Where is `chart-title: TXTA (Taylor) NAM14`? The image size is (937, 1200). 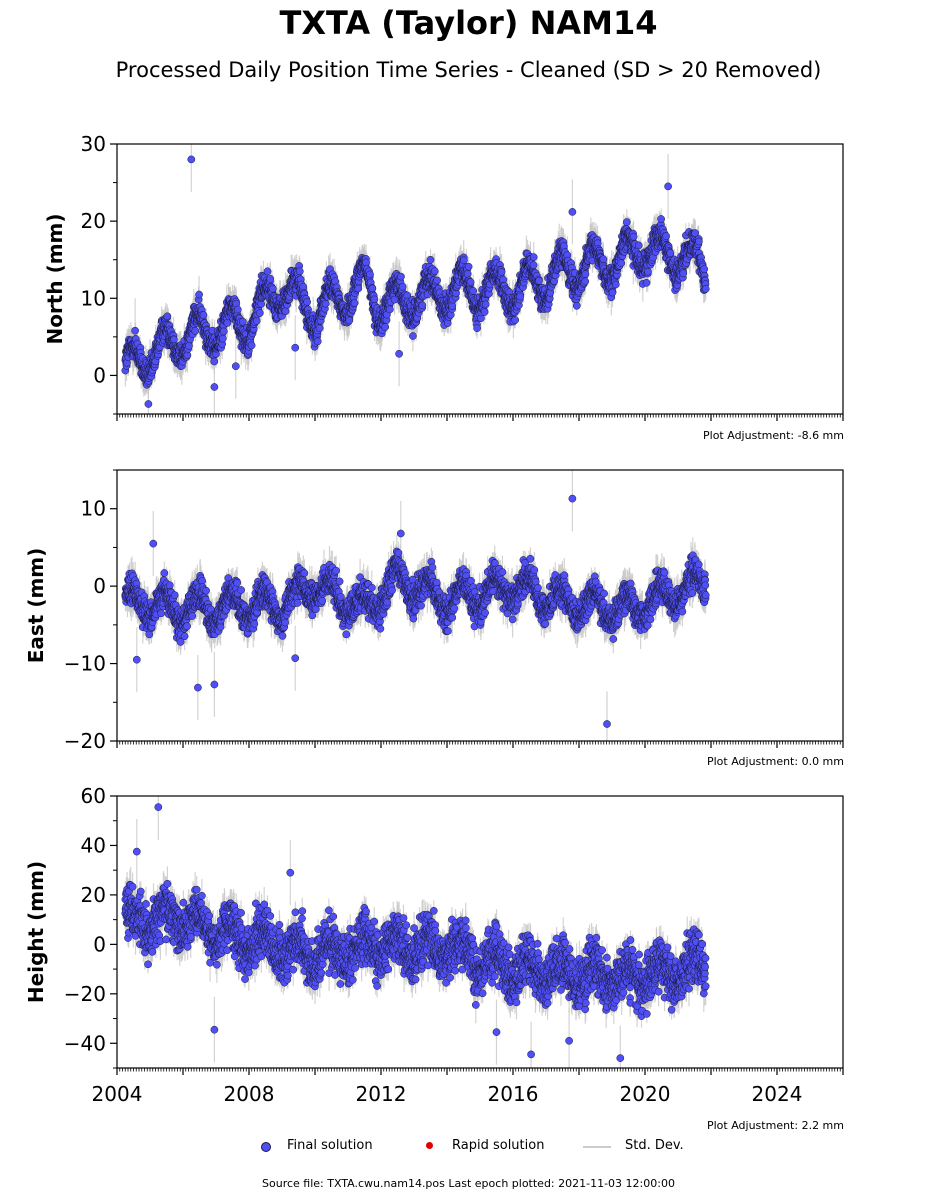 chart-title: TXTA (Taylor) NAM14 is located at coordinates (468, 23).